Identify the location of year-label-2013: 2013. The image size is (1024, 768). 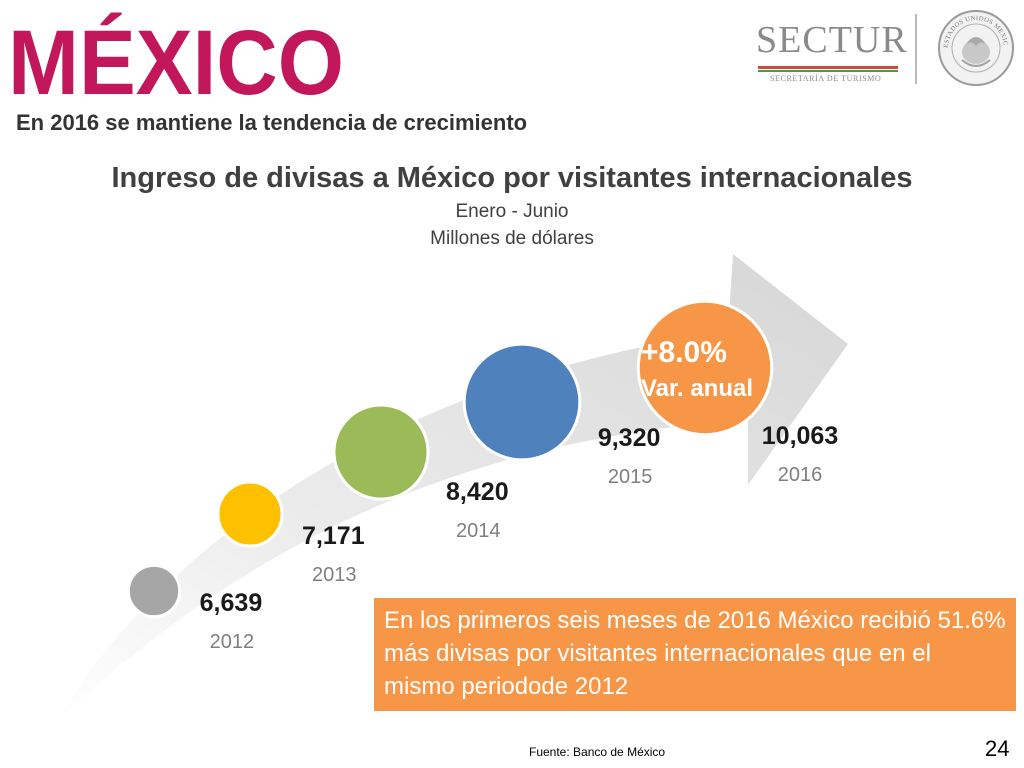
(334, 575).